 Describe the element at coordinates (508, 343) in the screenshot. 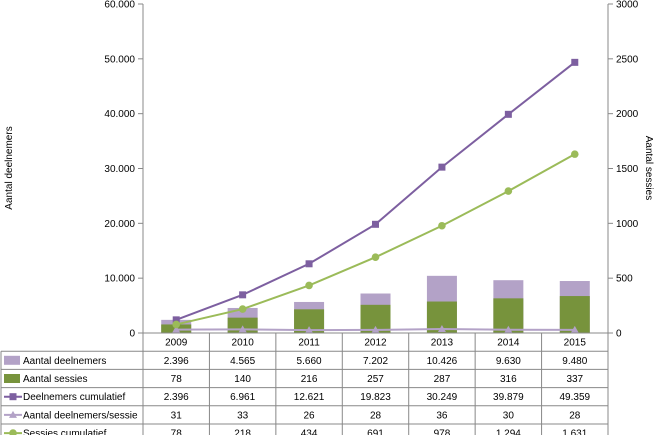

I see `x-tick-label: 2014` at that location.